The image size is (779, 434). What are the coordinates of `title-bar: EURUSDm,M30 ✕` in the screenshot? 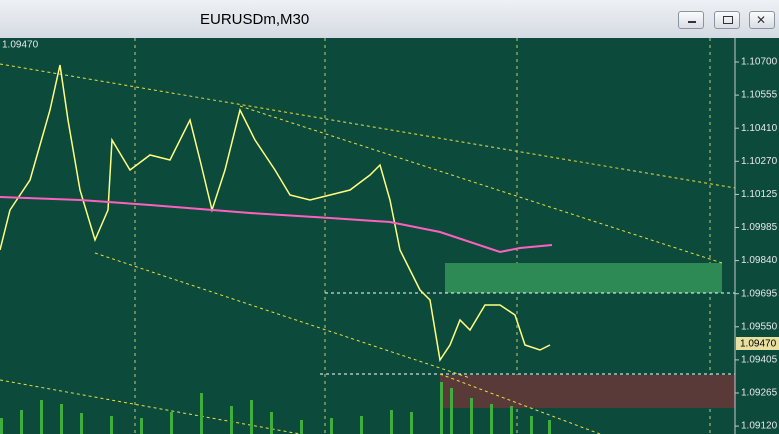 It's located at (389, 19).